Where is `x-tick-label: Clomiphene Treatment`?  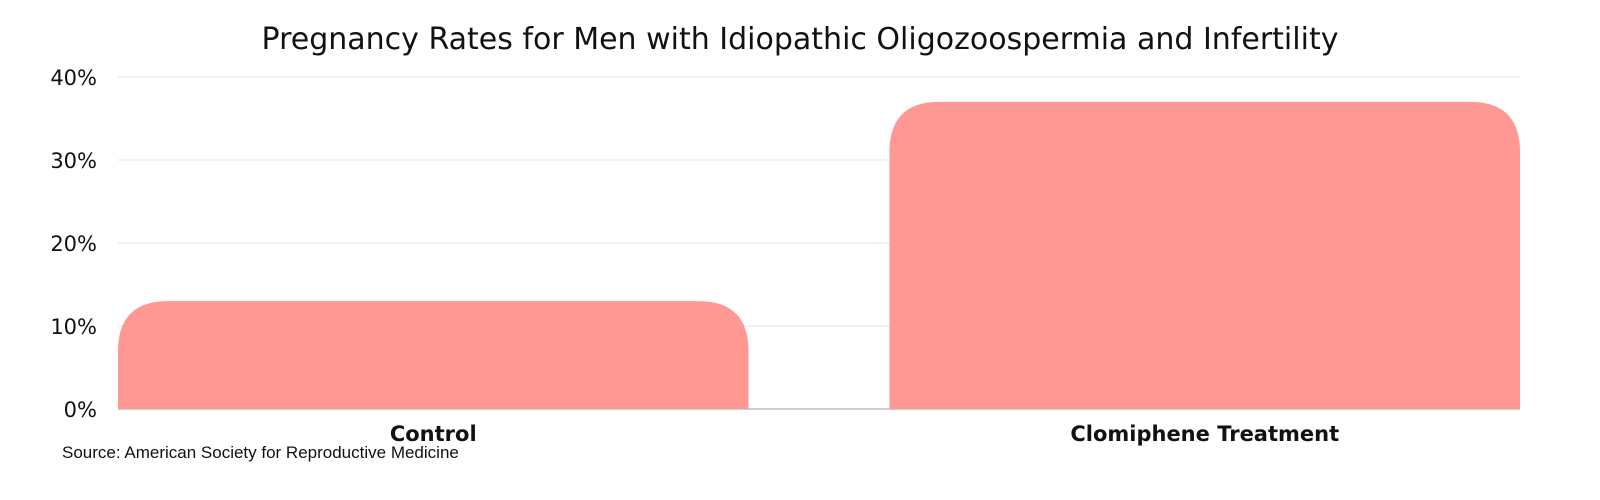
x-tick-label: Clomiphene Treatment is located at coordinates (1204, 434).